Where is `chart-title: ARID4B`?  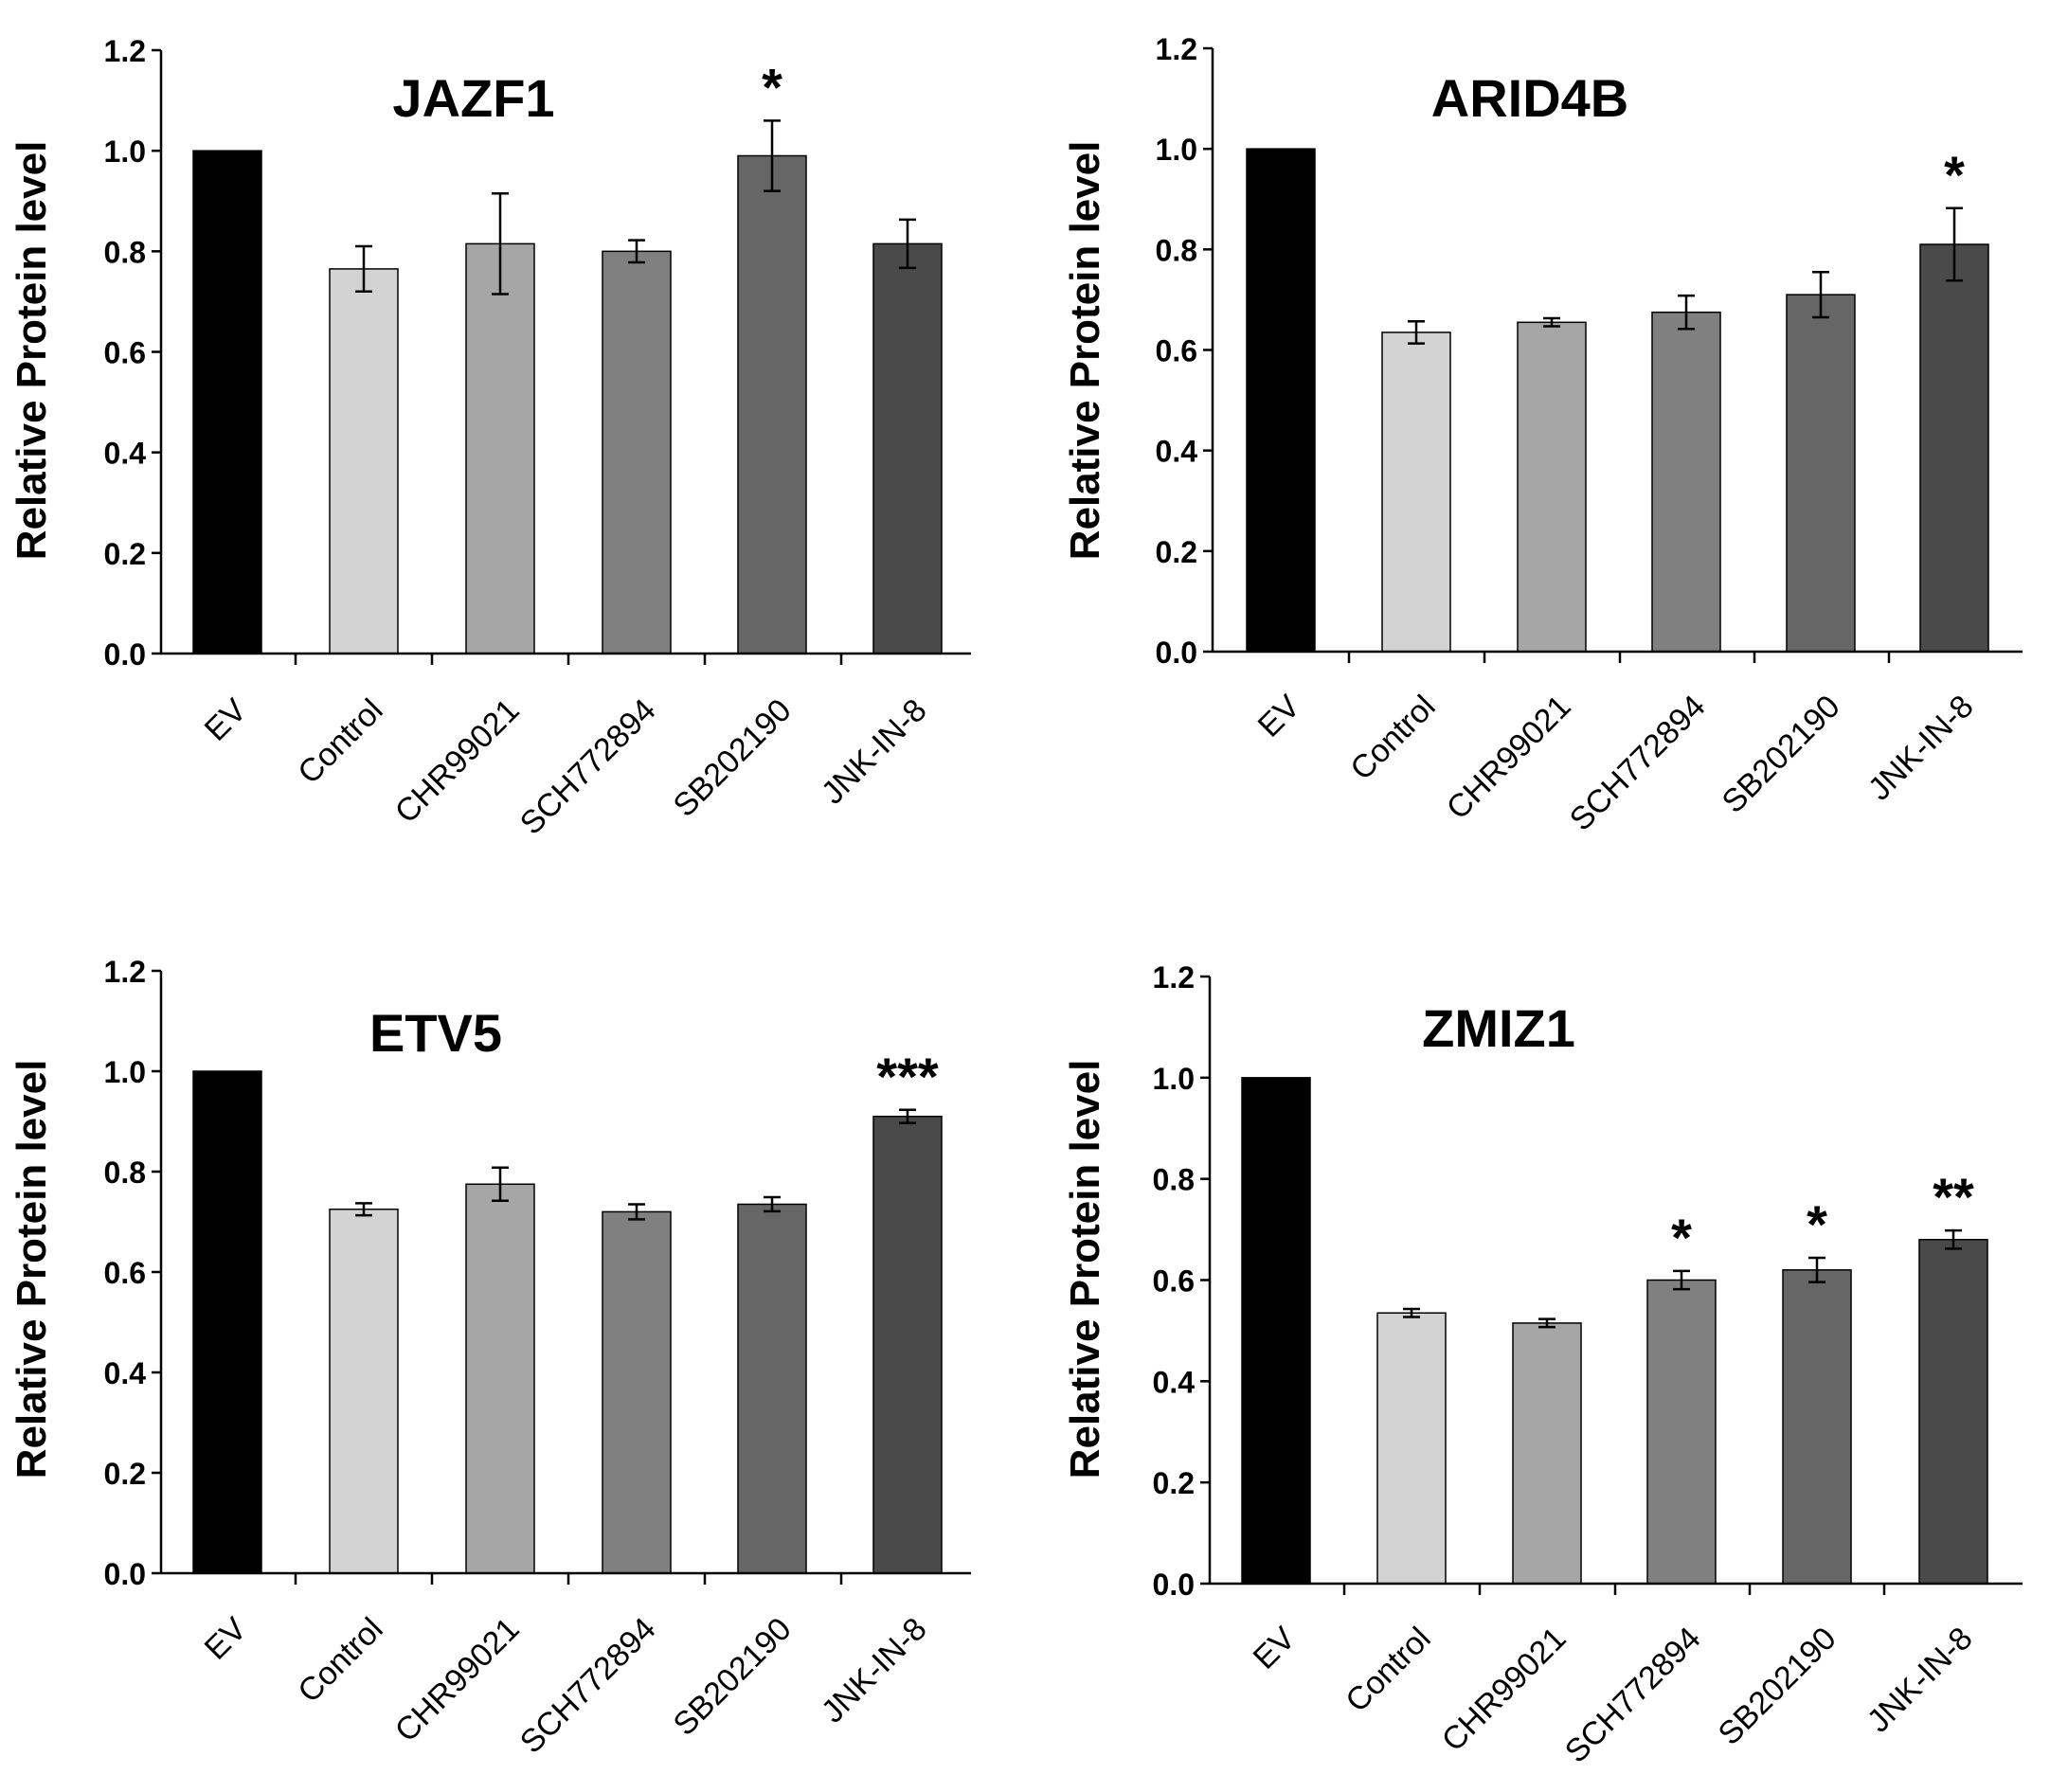
chart-title: ARID4B is located at coordinates (1530, 98).